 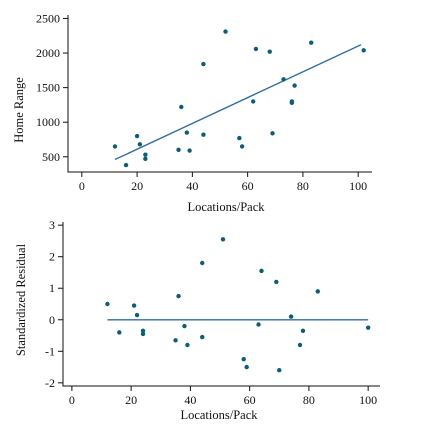 I want to click on y-tick-label: 2, so click(x=52, y=257).